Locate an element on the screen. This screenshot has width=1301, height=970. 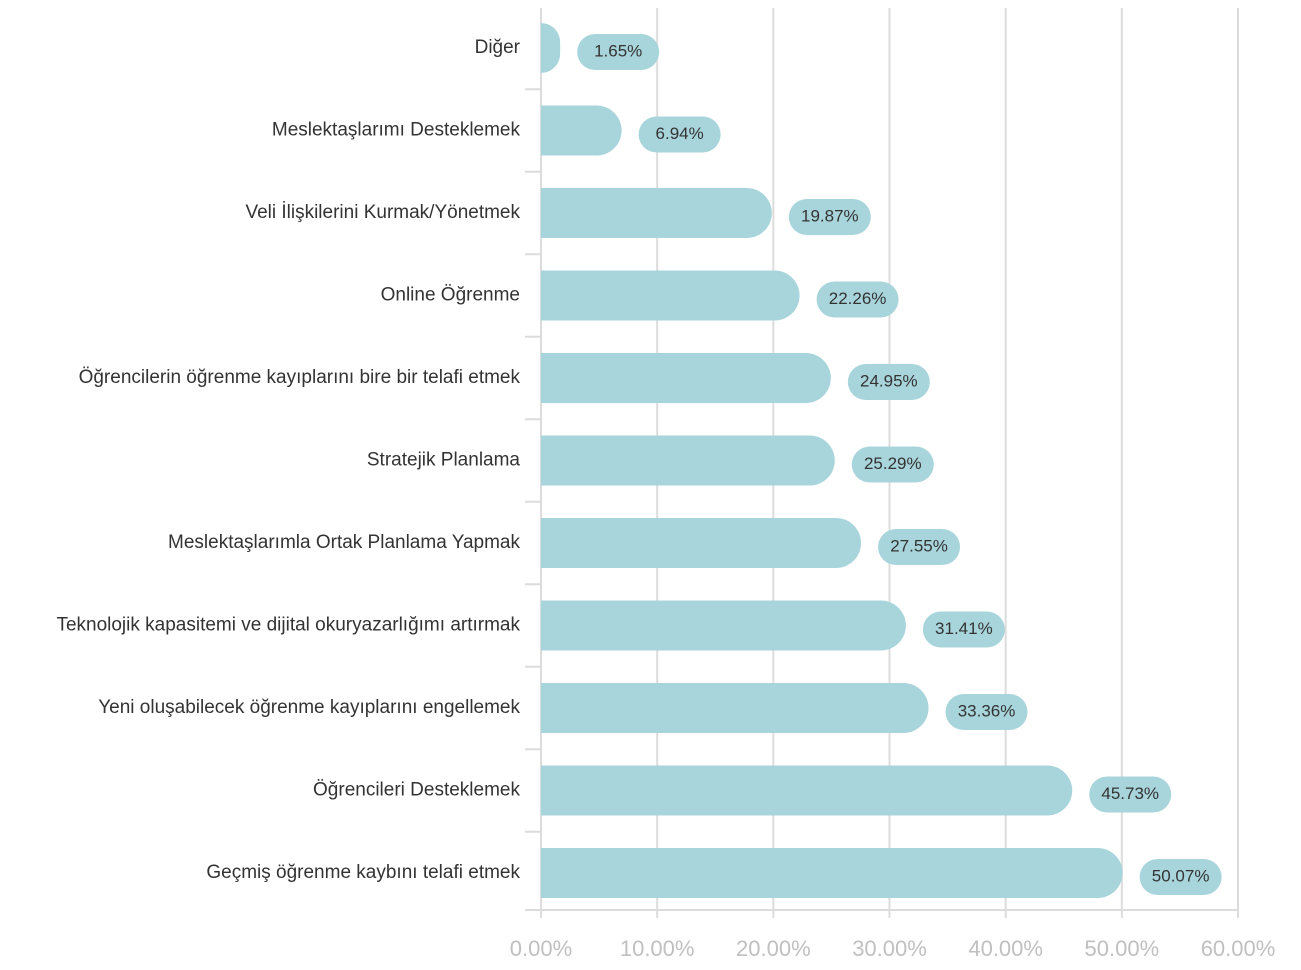
x-tick-label: 50.00% is located at coordinates (1122, 948).